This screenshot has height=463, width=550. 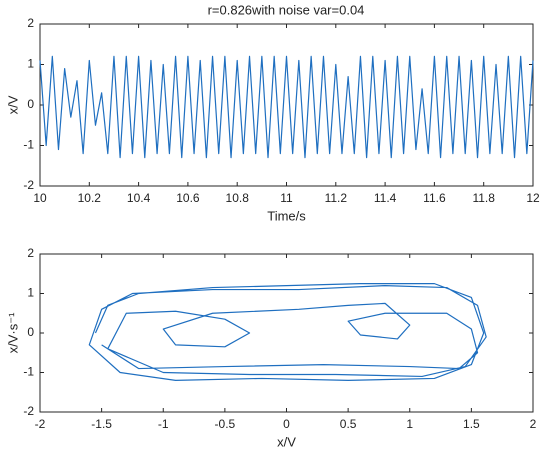 I want to click on x-tick-label: 1, so click(x=409, y=424).